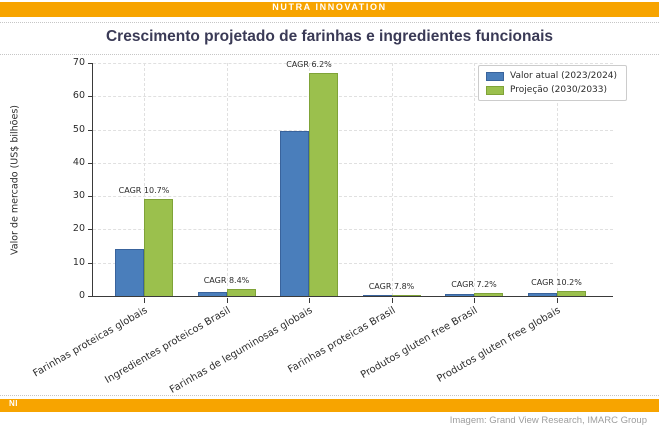 The height and width of the screenshot is (430, 659). I want to click on image-credit: Imagem: Grand View Research, IMARC Group, so click(548, 420).